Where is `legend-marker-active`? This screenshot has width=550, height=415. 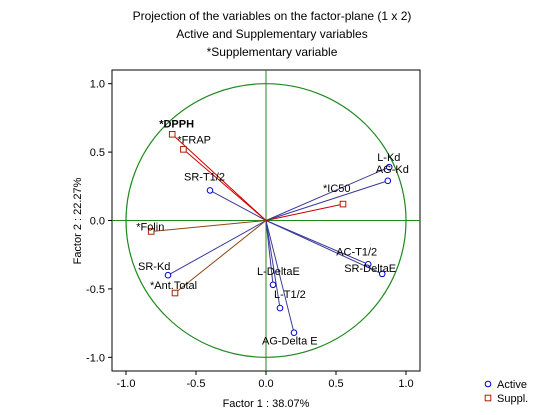
legend-marker-active is located at coordinates (488, 384).